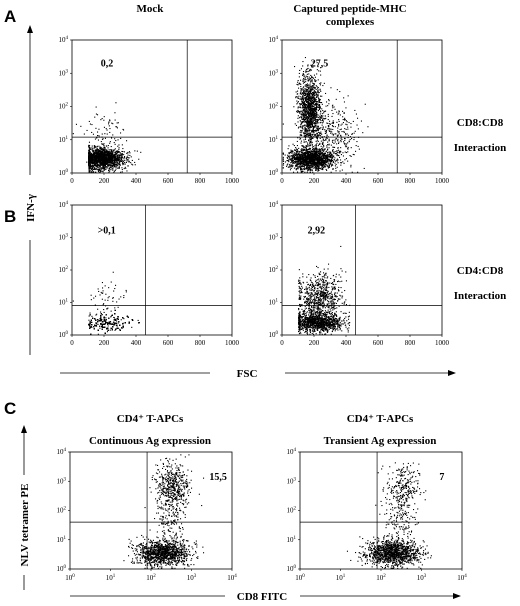 The image size is (520, 606). I want to click on ab-y-label: IFN-γ, so click(31, 208).